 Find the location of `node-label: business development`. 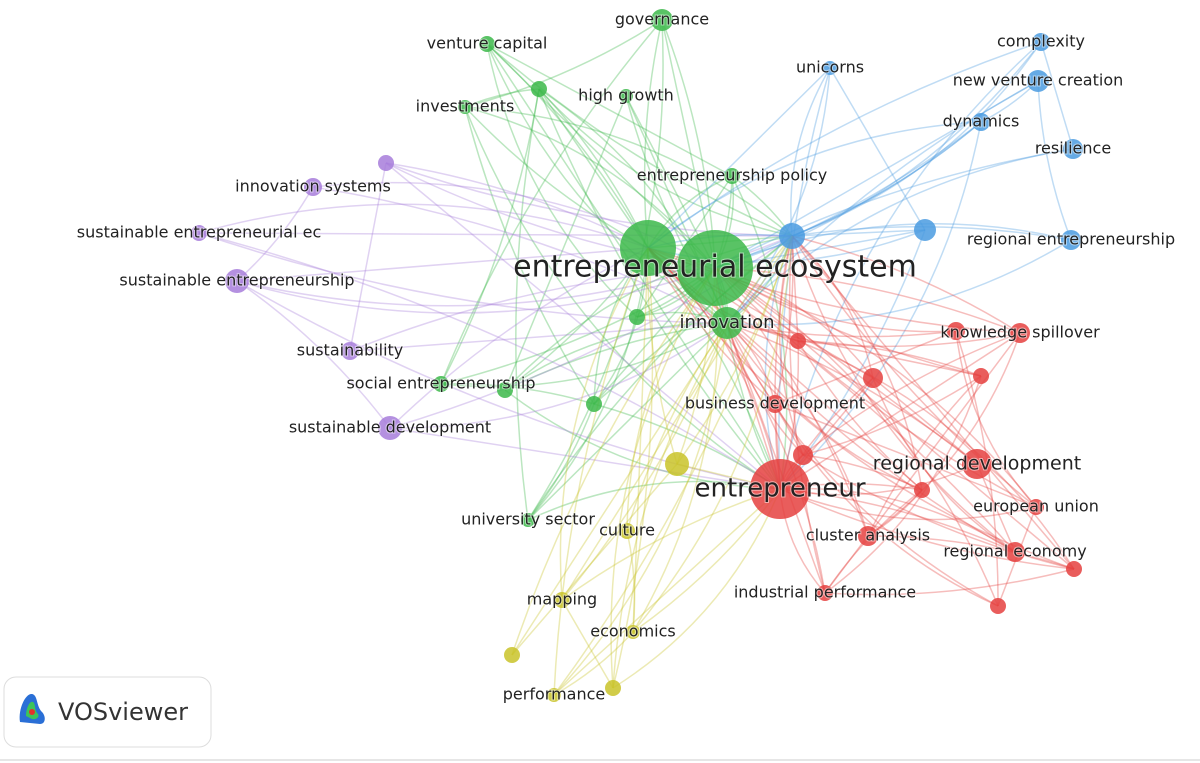

node-label: business development is located at coordinates (775, 403).